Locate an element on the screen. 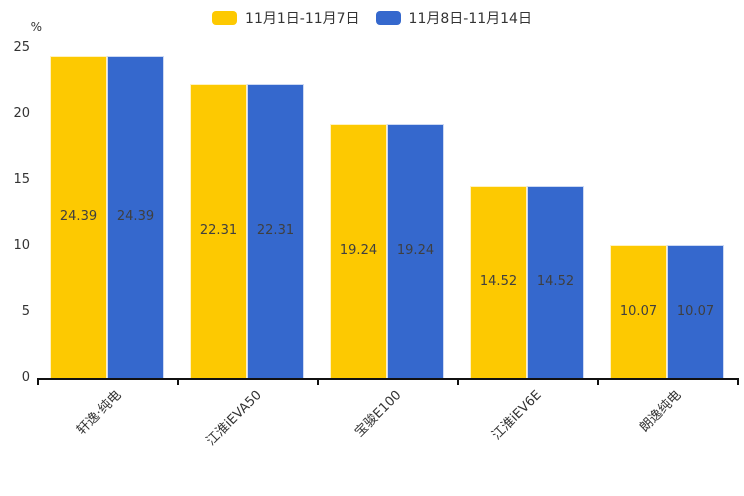 The image size is (744, 496). x-category-label: 轩逸·纯电 is located at coordinates (99, 413).